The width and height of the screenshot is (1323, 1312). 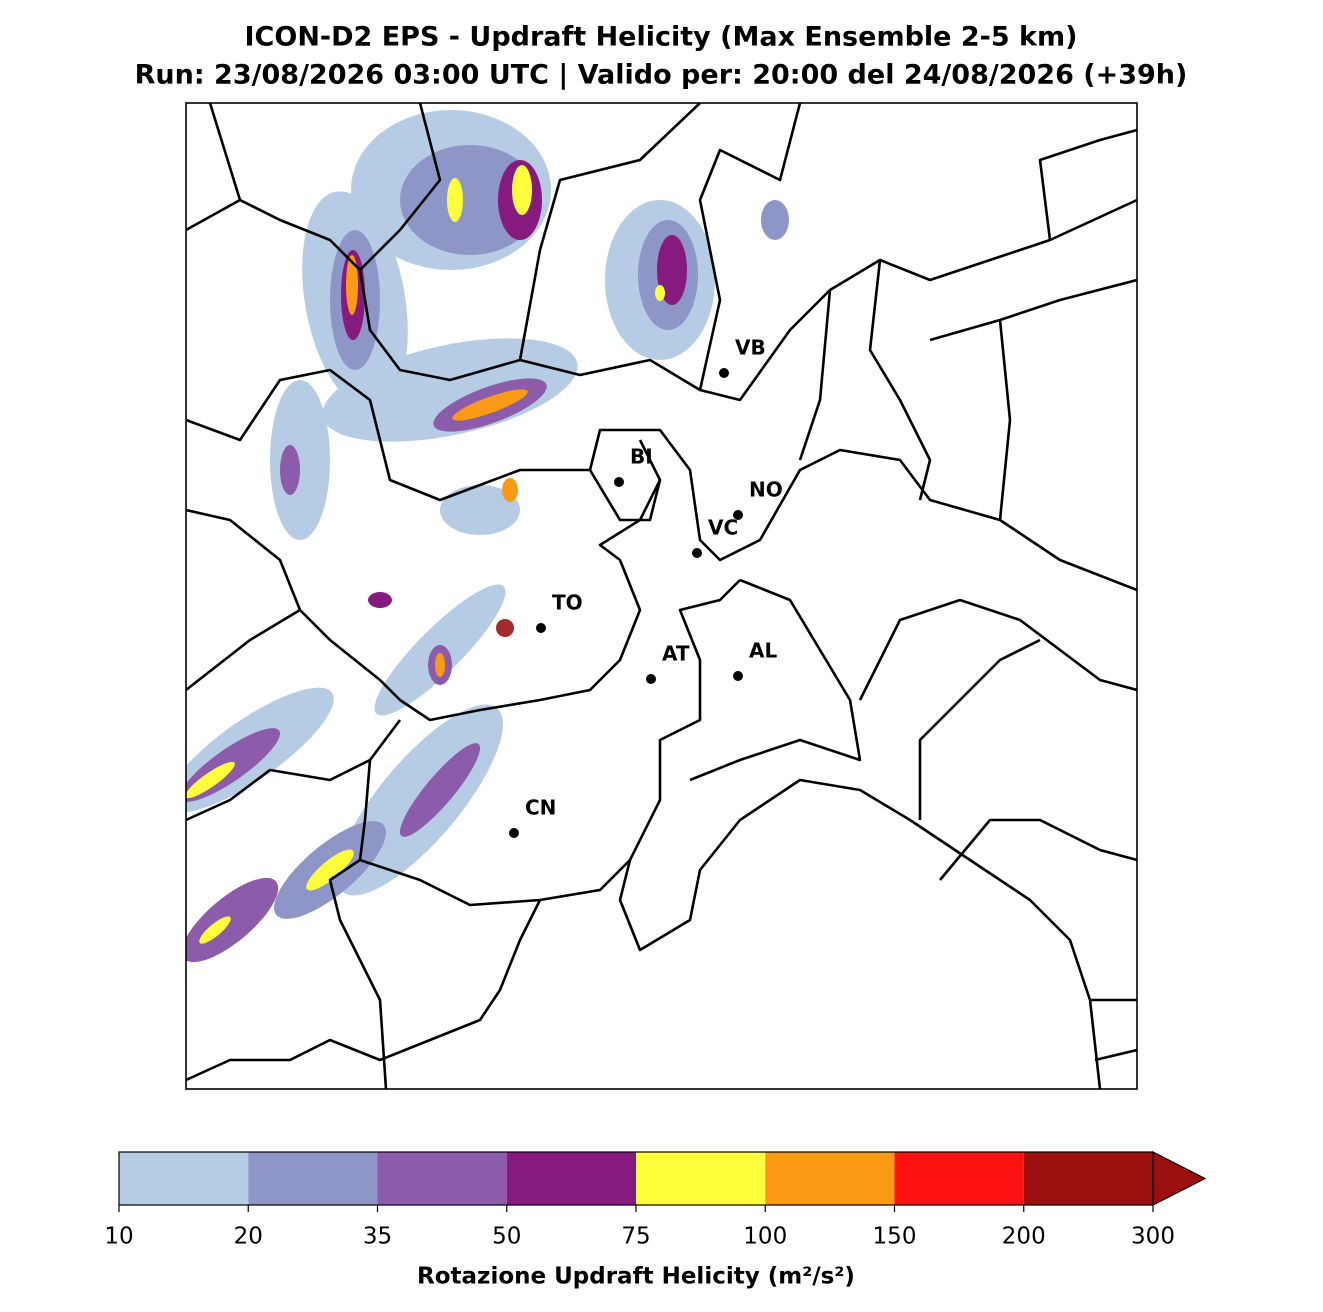 What do you see at coordinates (118, 1237) in the screenshot?
I see `colorbar-tick-label: 10` at bounding box center [118, 1237].